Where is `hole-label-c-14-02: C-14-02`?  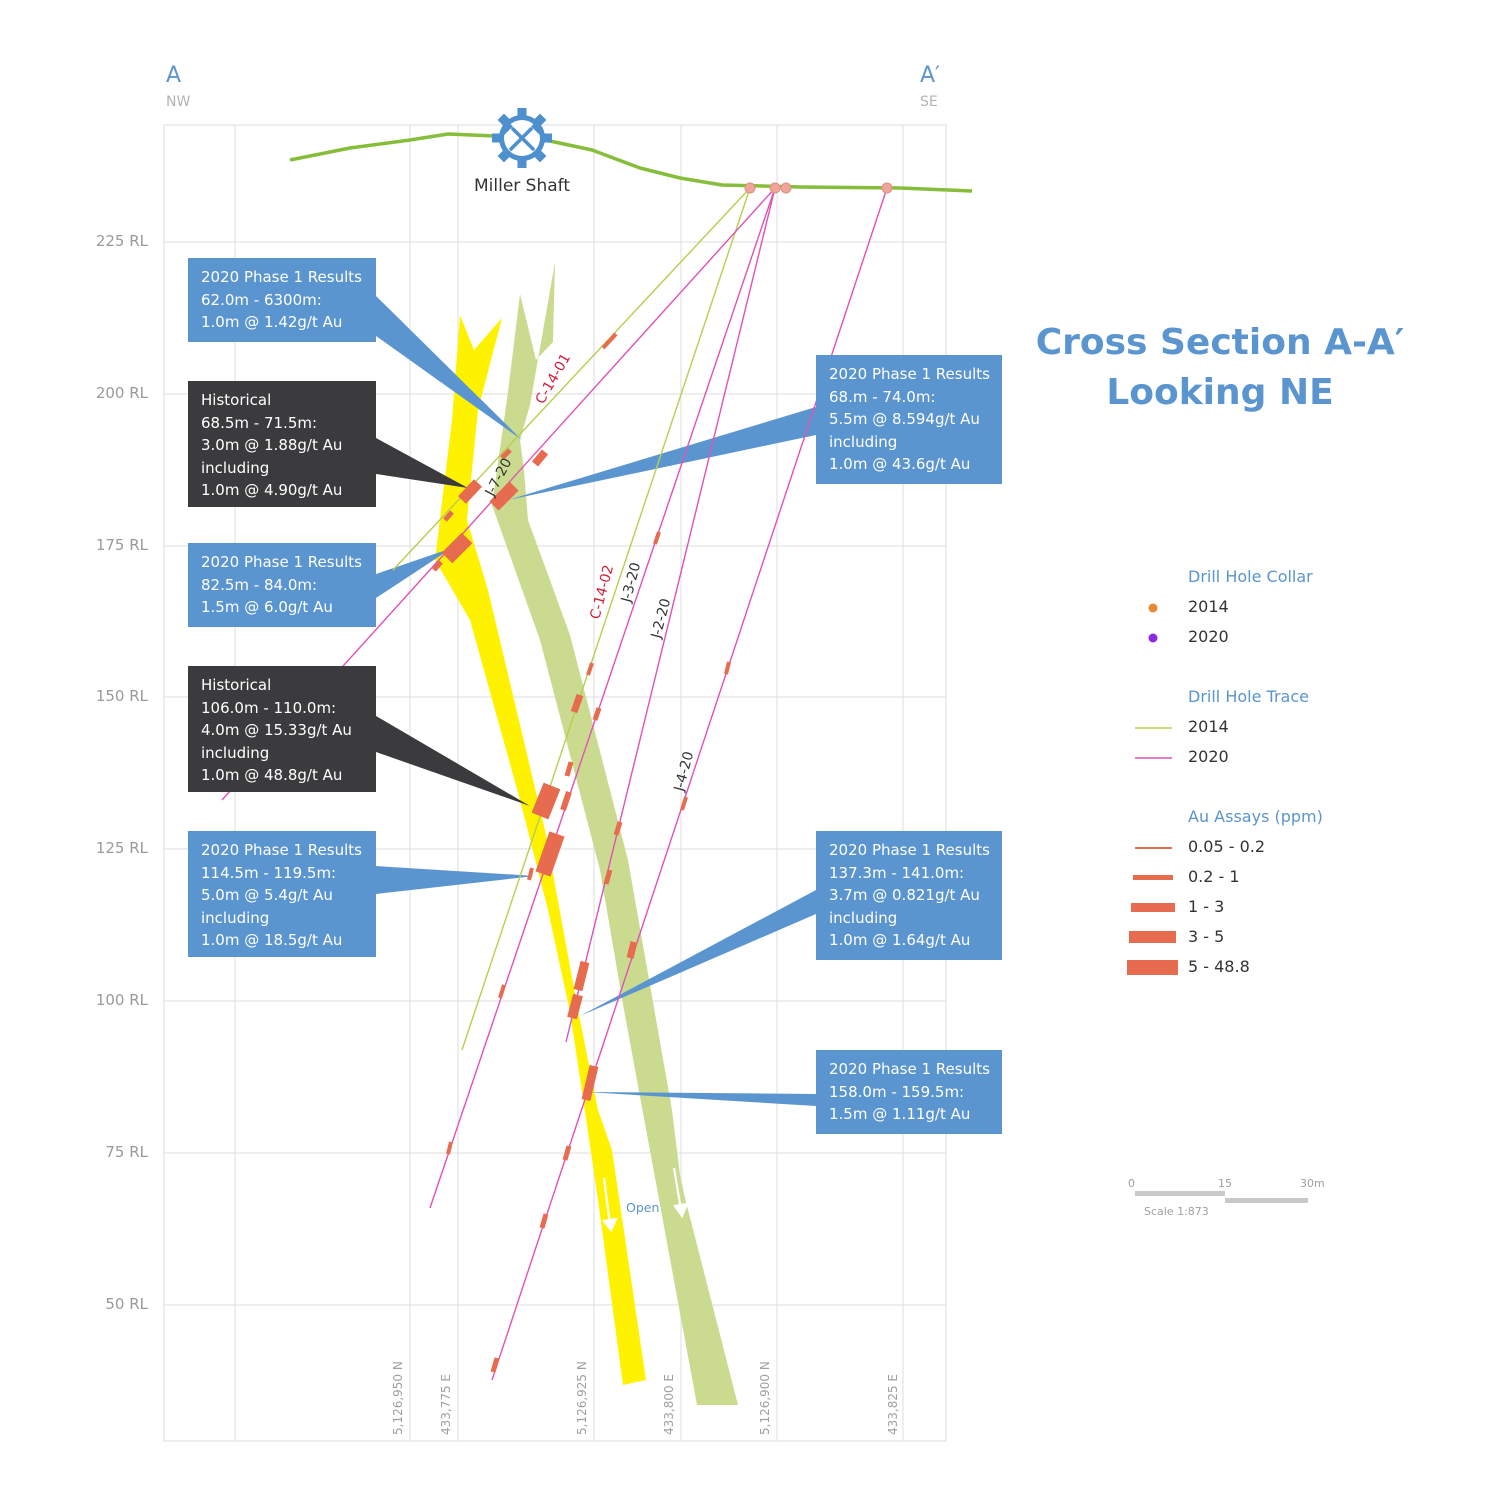 hole-label-c-14-02: C-14-02 is located at coordinates (602, 592).